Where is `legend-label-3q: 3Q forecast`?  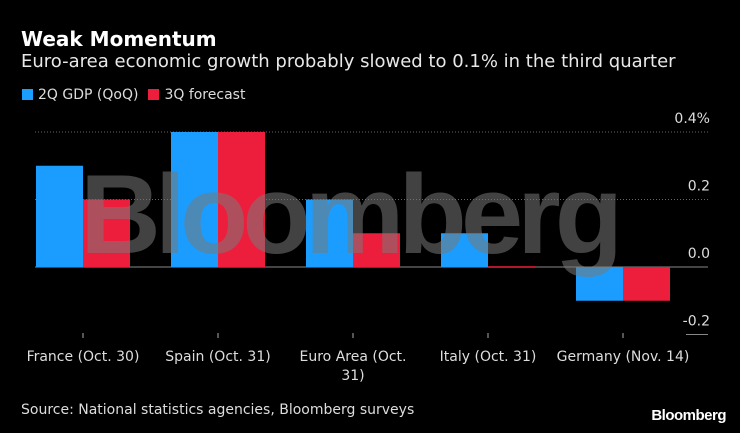
legend-label-3q: 3Q forecast is located at coordinates (205, 95).